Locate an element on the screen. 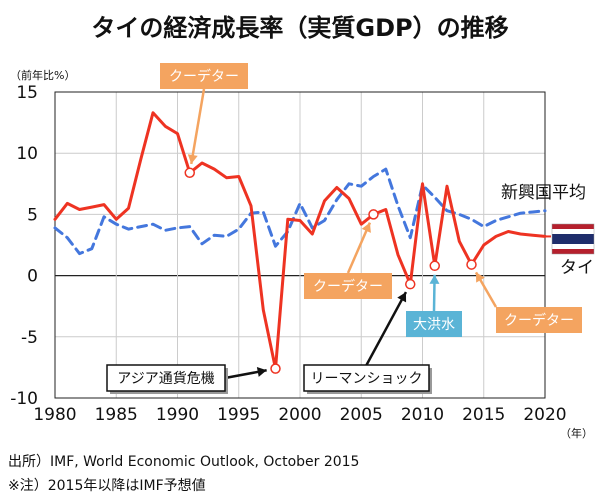  x-tick-label: 1995 is located at coordinates (238, 415).